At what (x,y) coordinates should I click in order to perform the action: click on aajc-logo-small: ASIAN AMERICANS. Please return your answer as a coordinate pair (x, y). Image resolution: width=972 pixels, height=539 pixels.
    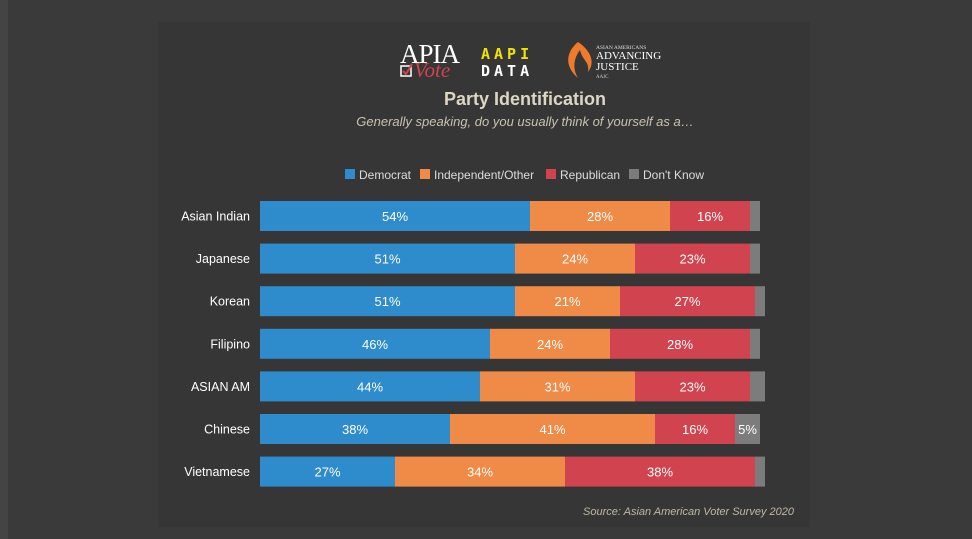
    Looking at the image, I should click on (621, 48).